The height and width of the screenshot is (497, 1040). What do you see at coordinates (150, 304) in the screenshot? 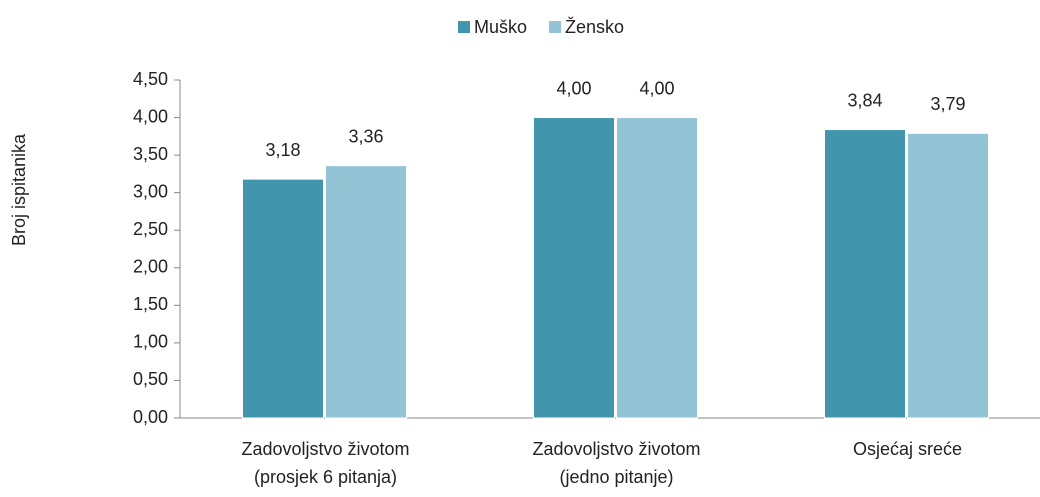
I see `y-tick-label: 1,50` at bounding box center [150, 304].